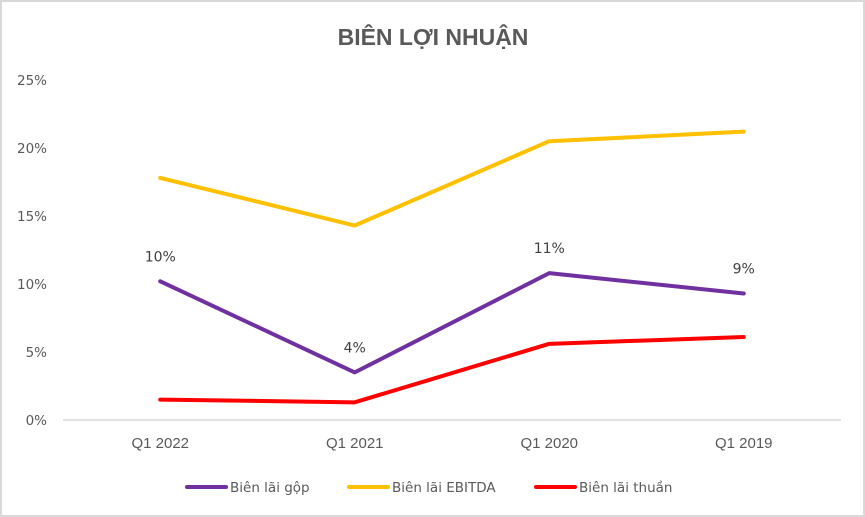 This screenshot has width=865, height=517. What do you see at coordinates (355, 348) in the screenshot?
I see `data-label: 4%` at bounding box center [355, 348].